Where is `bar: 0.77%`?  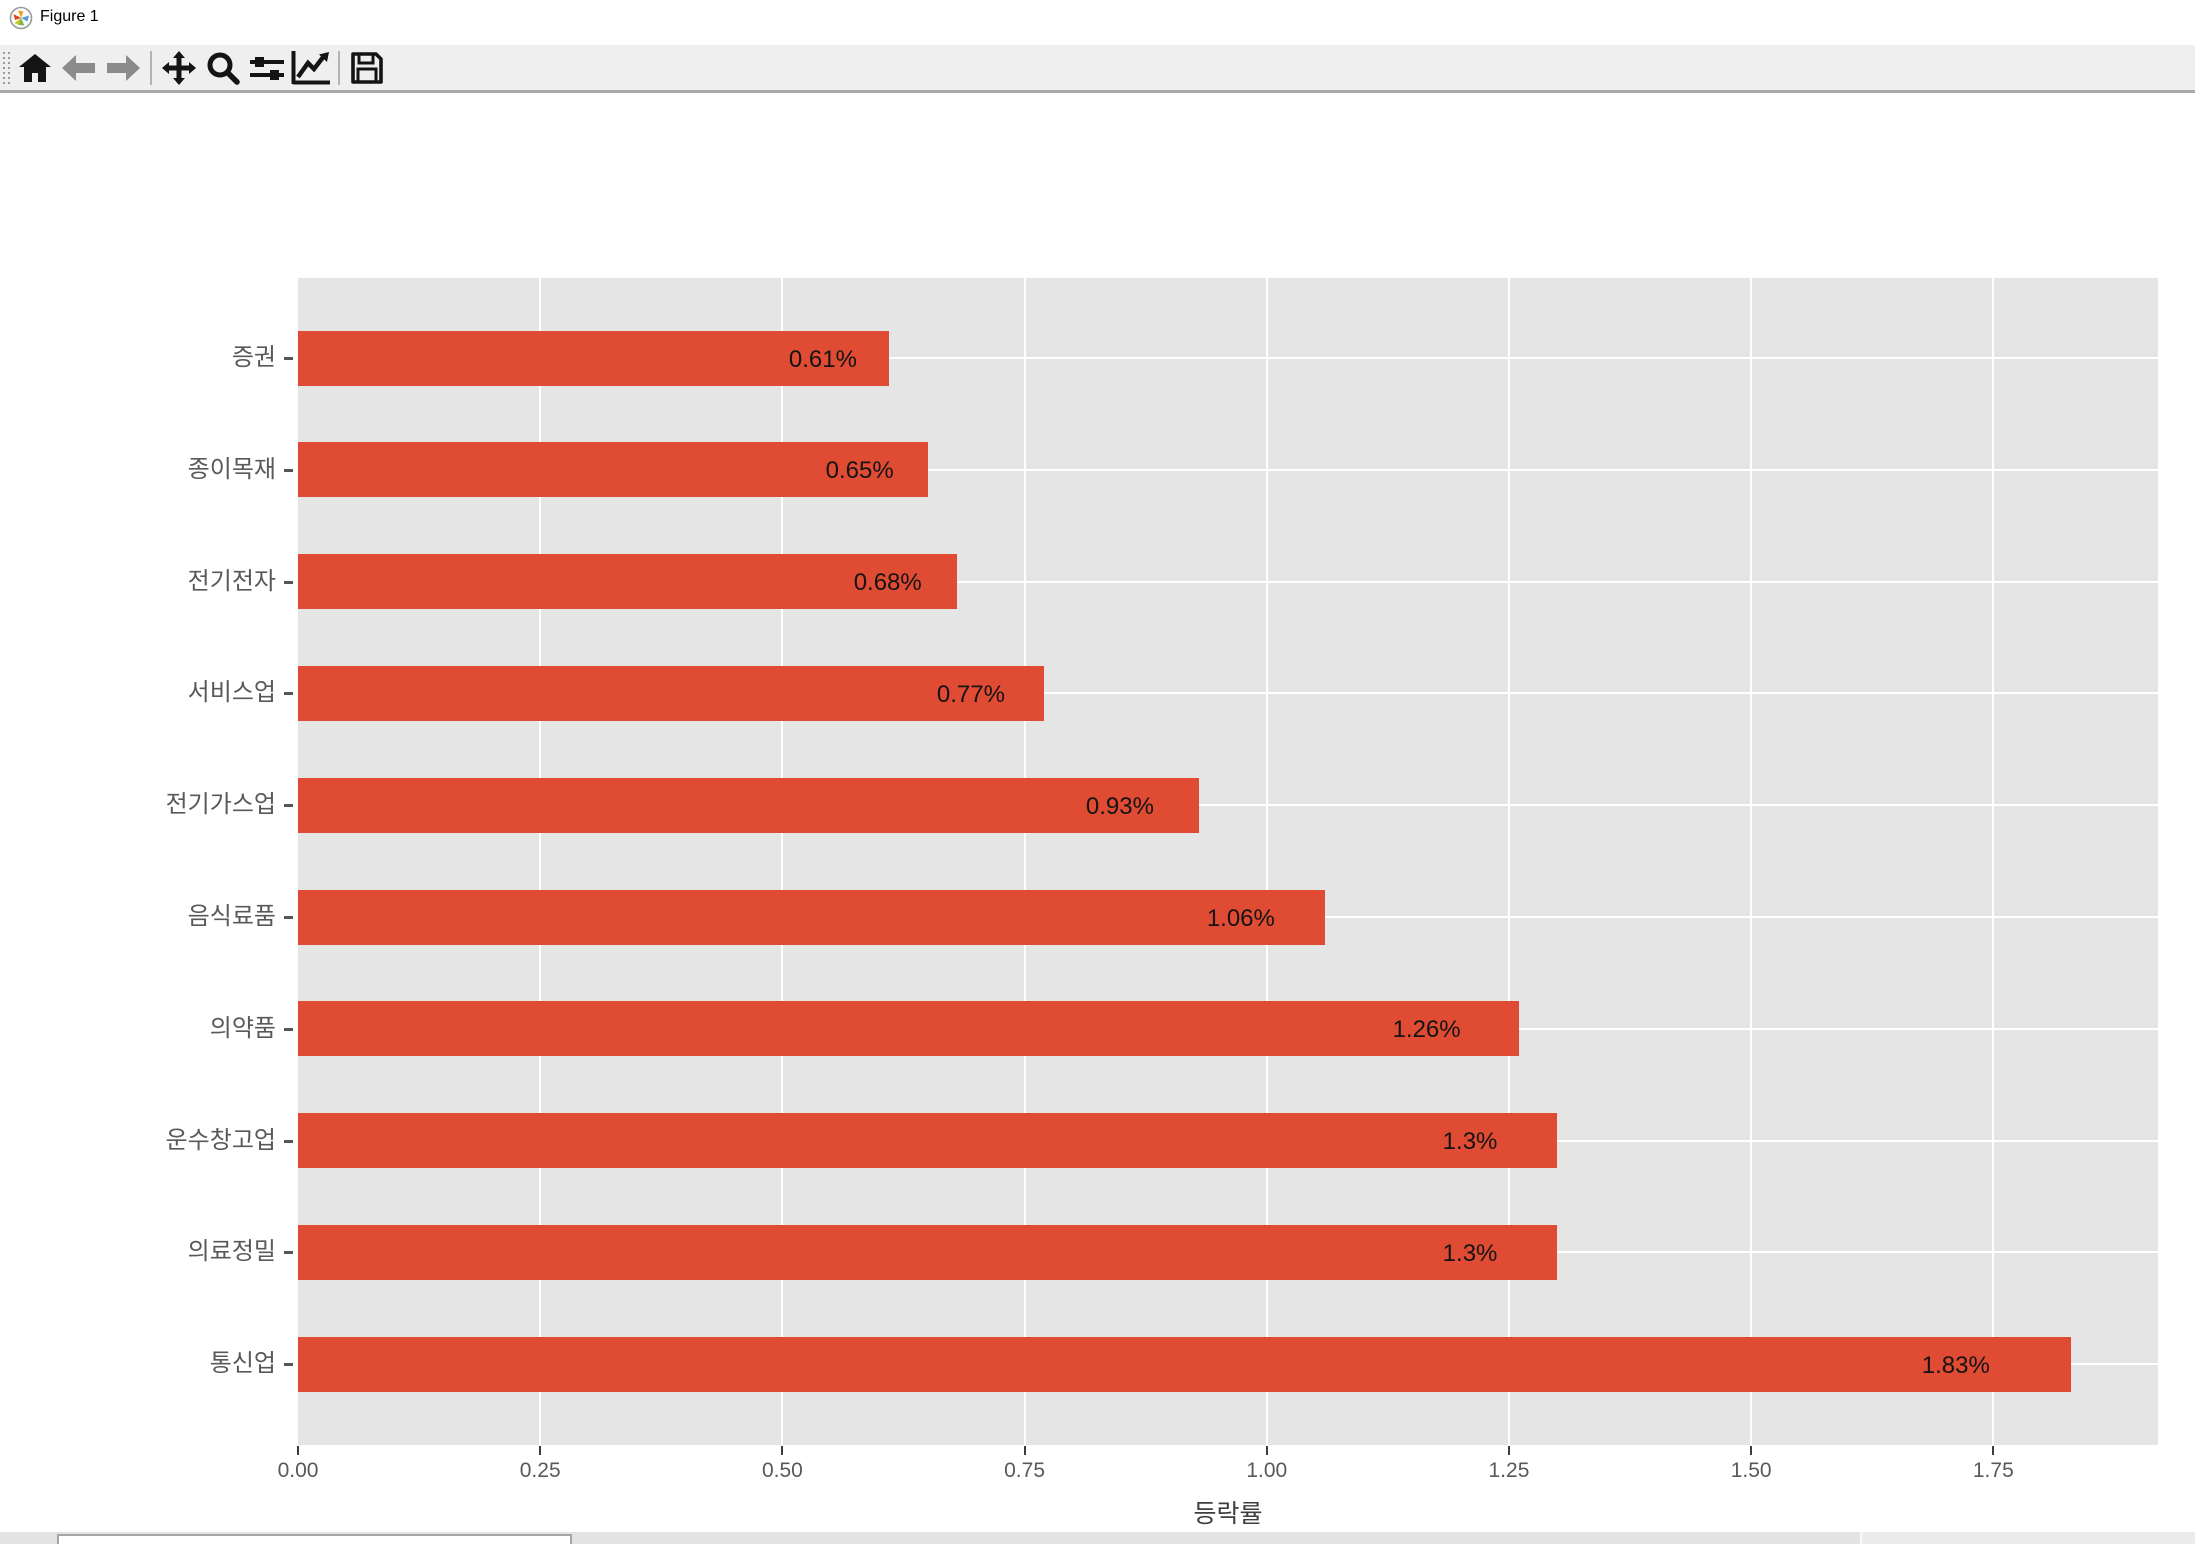 bar: 0.77% is located at coordinates (671, 693).